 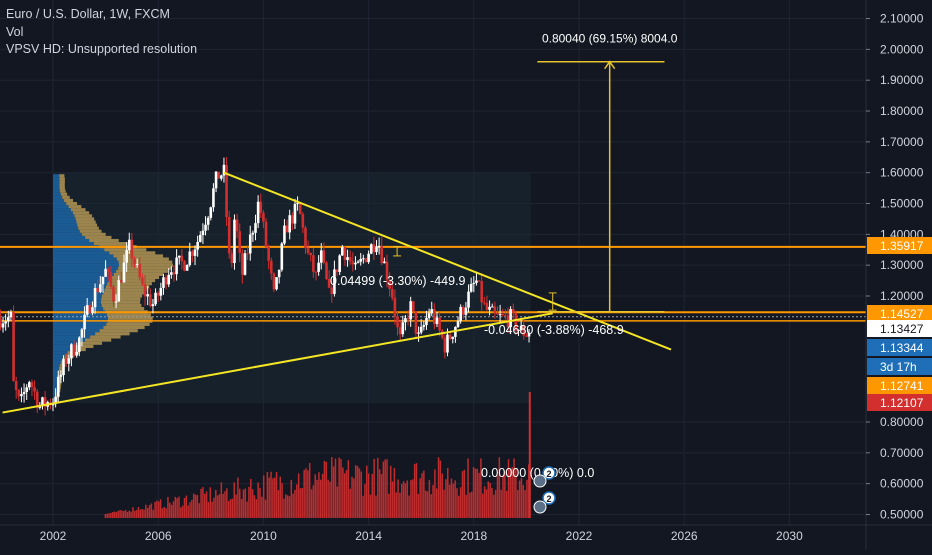 What do you see at coordinates (902, 246) in the screenshot?
I see `price-label: 1.35917` at bounding box center [902, 246].